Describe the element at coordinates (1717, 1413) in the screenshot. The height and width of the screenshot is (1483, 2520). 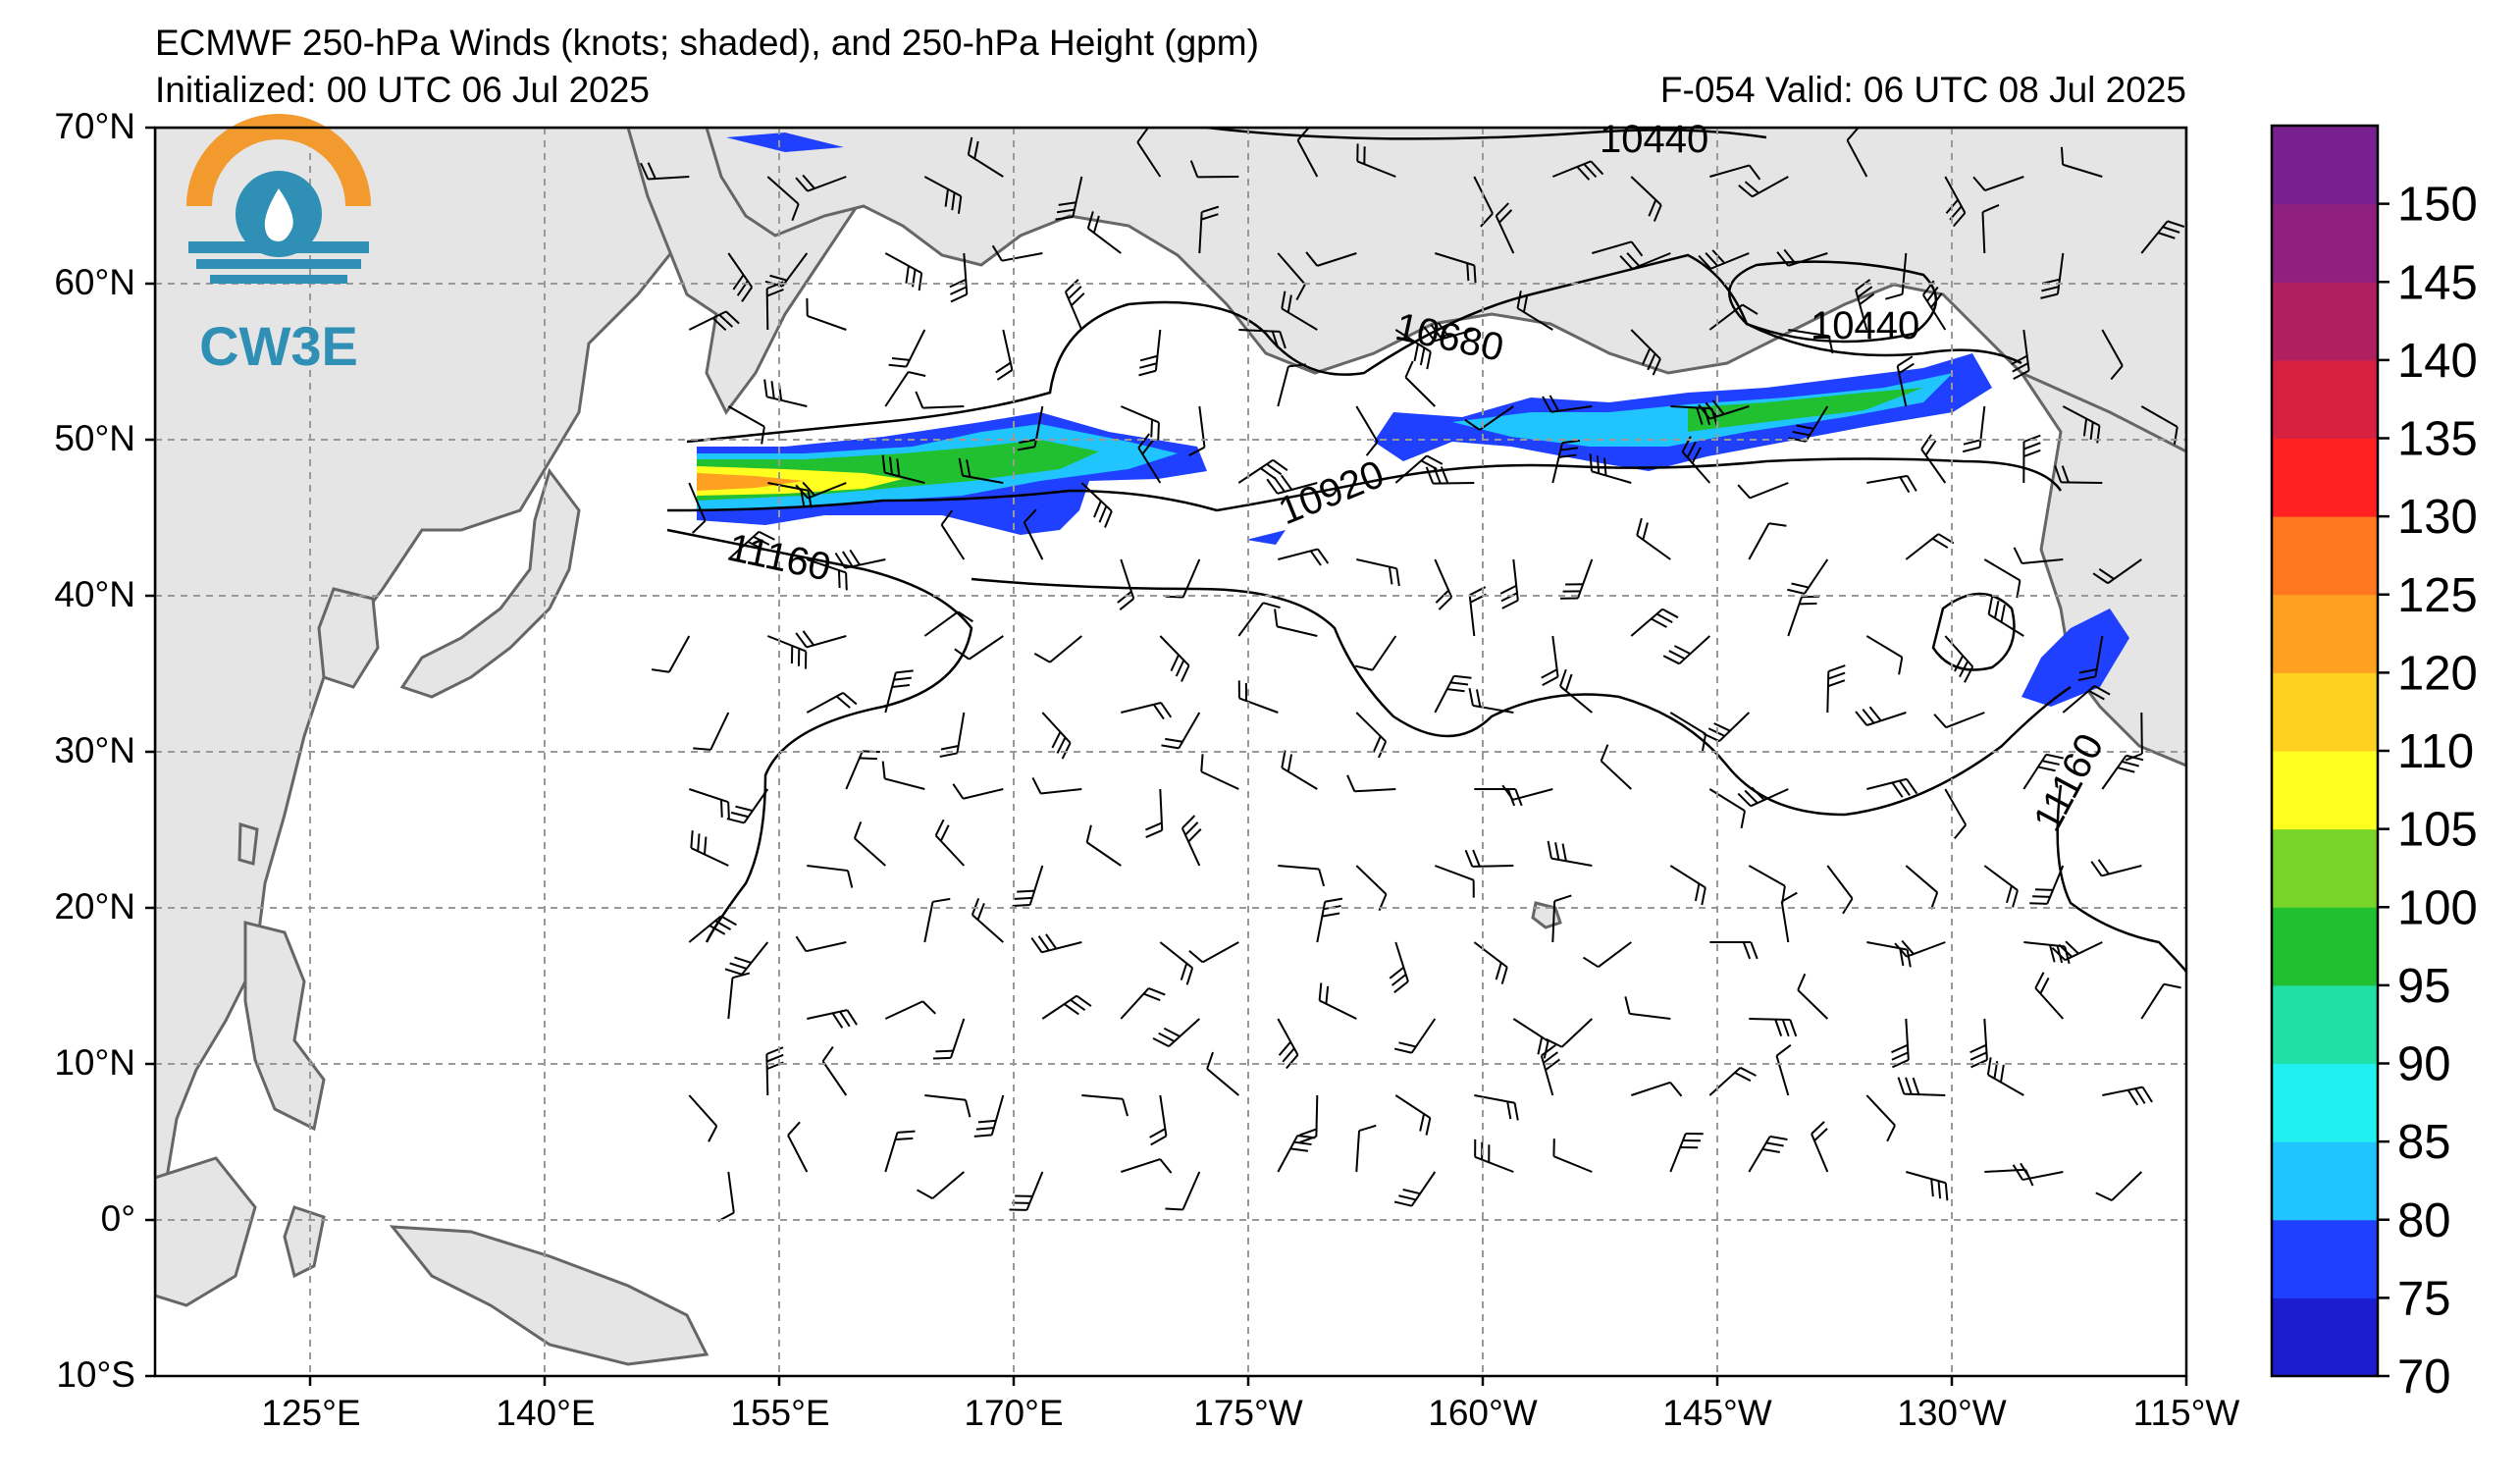
I see `lon-label: 145°W` at that location.